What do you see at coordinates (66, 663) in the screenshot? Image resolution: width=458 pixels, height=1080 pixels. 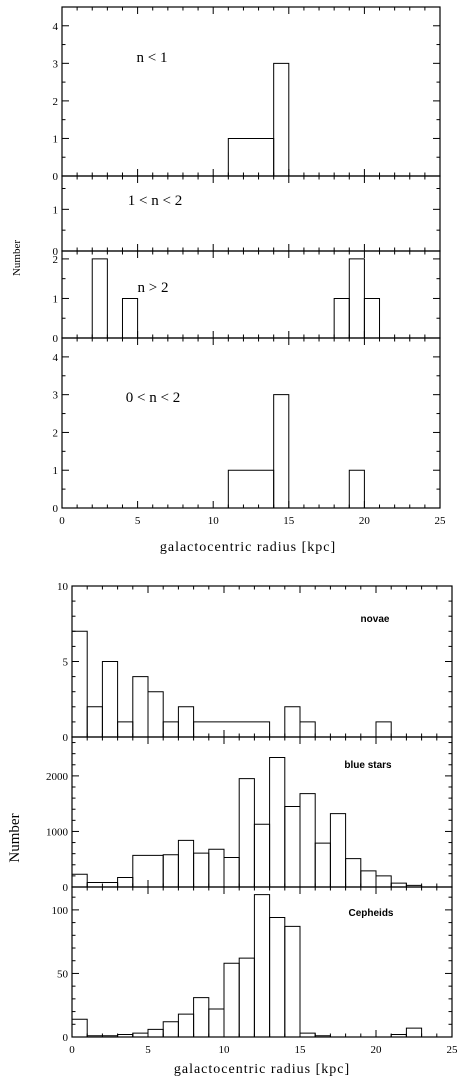 I see `y-tick-label: 5` at bounding box center [66, 663].